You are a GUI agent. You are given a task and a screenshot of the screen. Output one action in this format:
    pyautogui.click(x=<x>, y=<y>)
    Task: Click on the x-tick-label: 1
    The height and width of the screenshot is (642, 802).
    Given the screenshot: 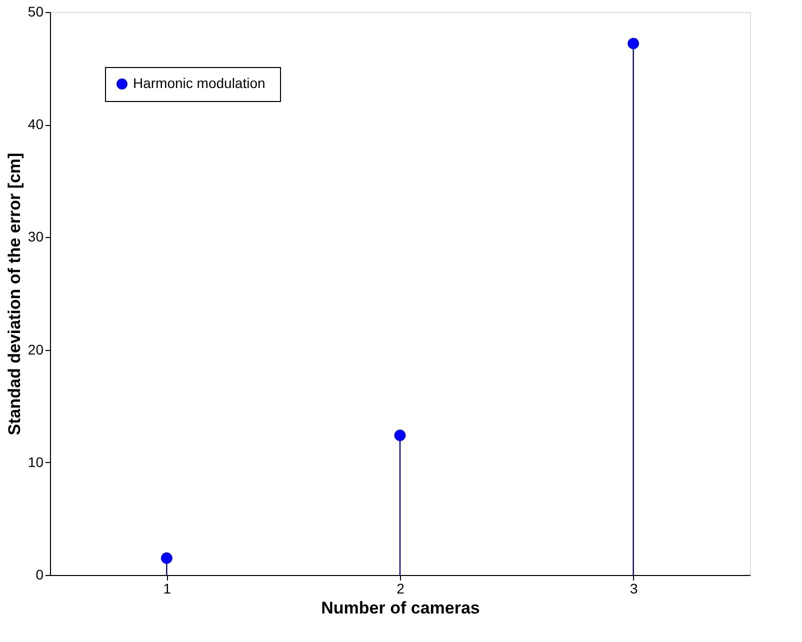 What is the action you would take?
    pyautogui.click(x=167, y=588)
    